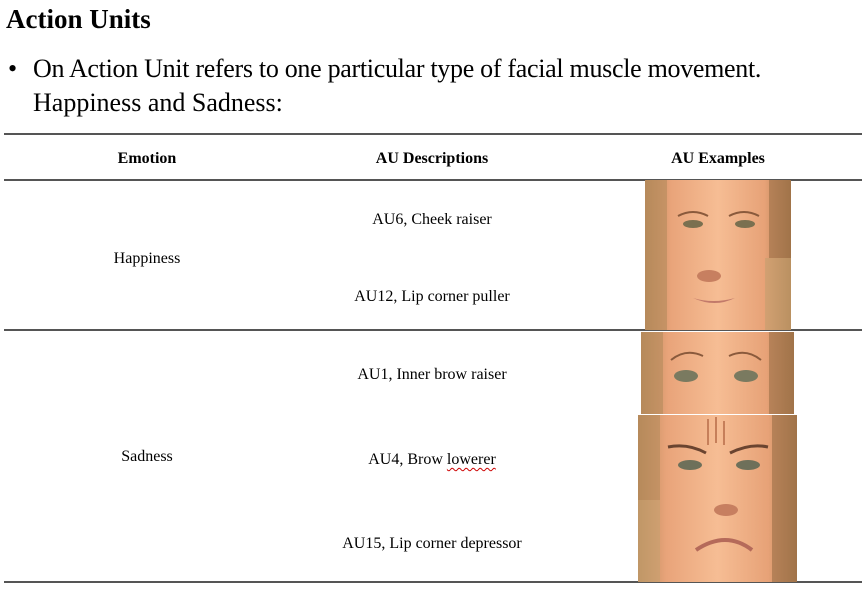 This screenshot has height=615, width=865. Describe the element at coordinates (432, 296) in the screenshot. I see `au-description: AU12, Lip corner puller` at that location.